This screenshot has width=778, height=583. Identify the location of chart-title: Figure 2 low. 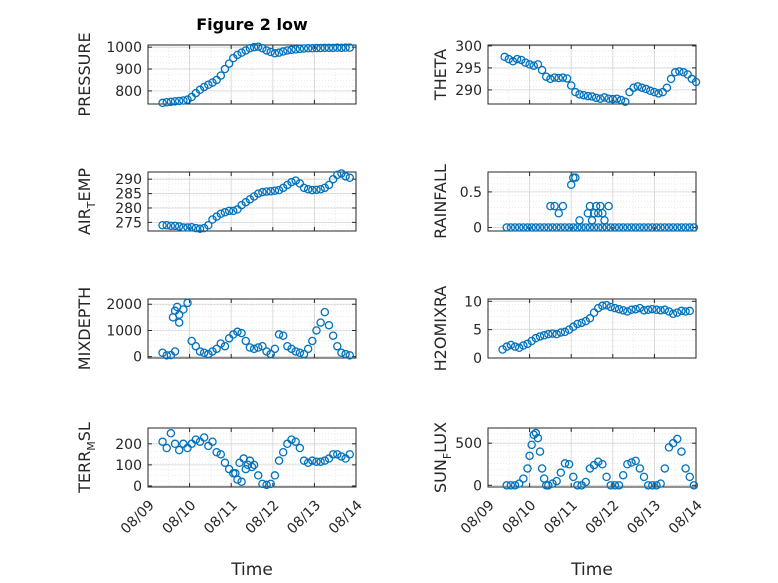
(252, 24).